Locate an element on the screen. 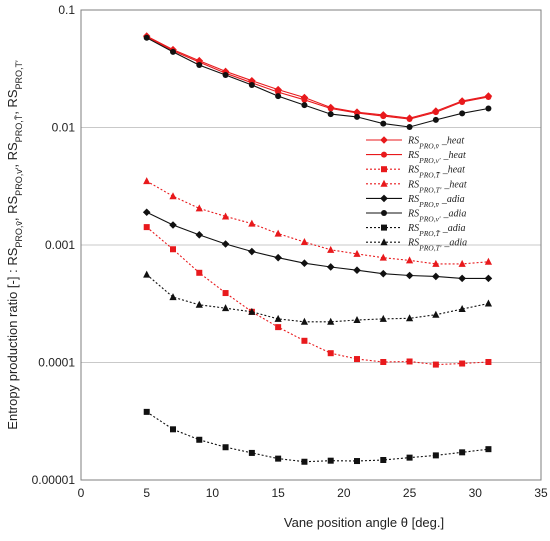 Image resolution: width=550 pixels, height=541 pixels. y-tick-label: 0.01 is located at coordinates (64, 128).